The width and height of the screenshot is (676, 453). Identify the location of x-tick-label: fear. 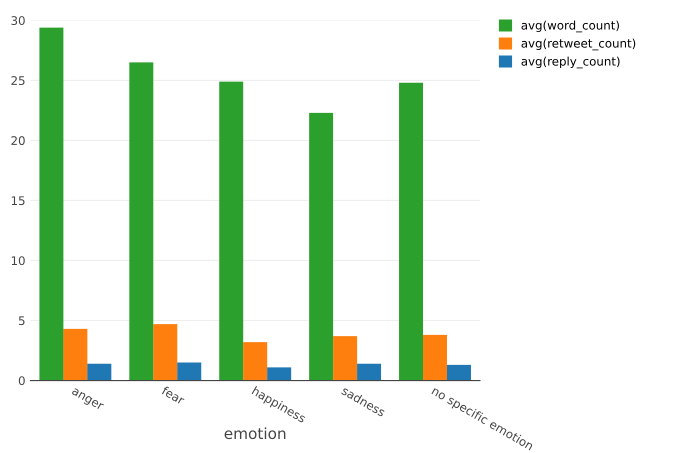
(173, 396).